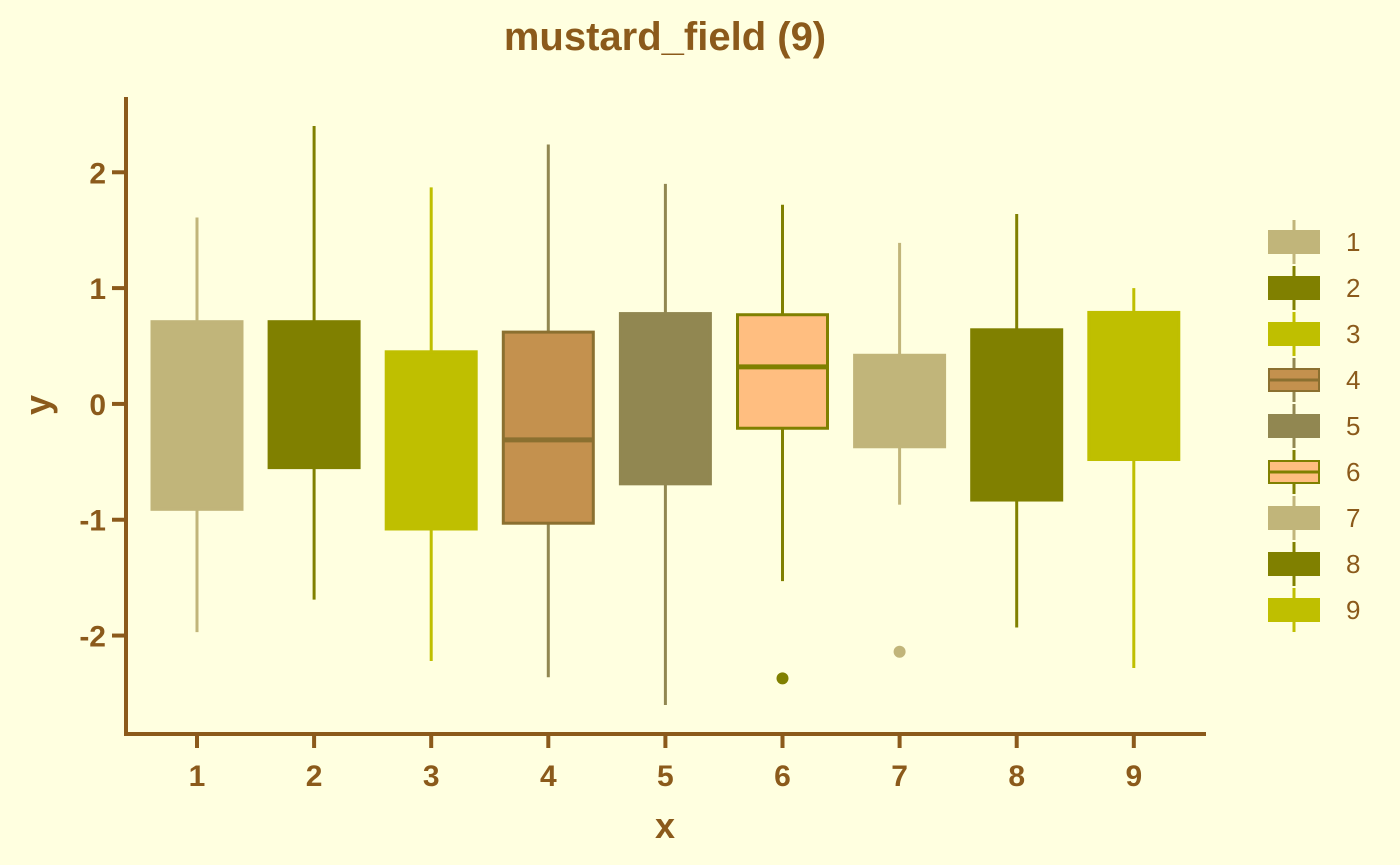 The image size is (1400, 865). What do you see at coordinates (97, 405) in the screenshot?
I see `y-tick-label: 0` at bounding box center [97, 405].